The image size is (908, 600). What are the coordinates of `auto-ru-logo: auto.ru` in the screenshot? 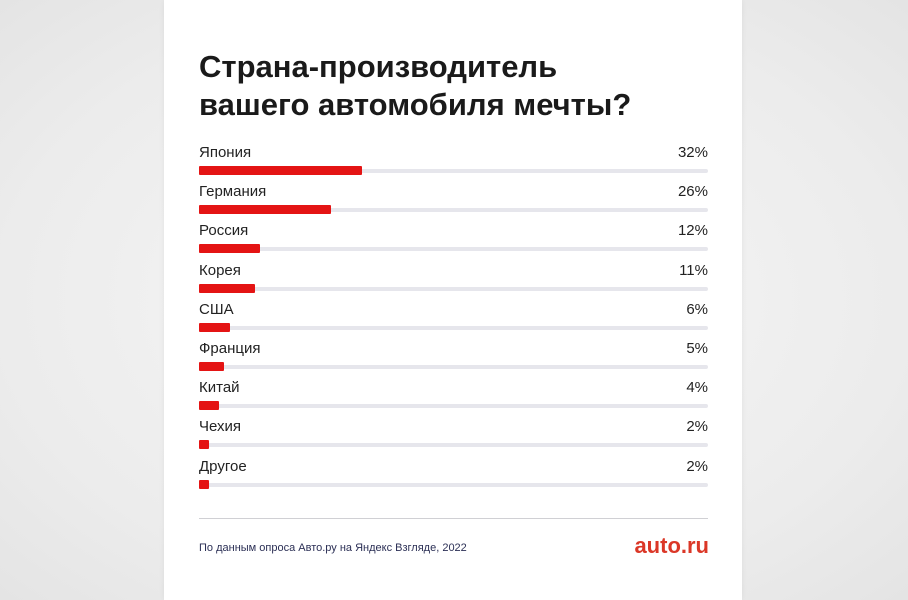 It's located at (671, 545).